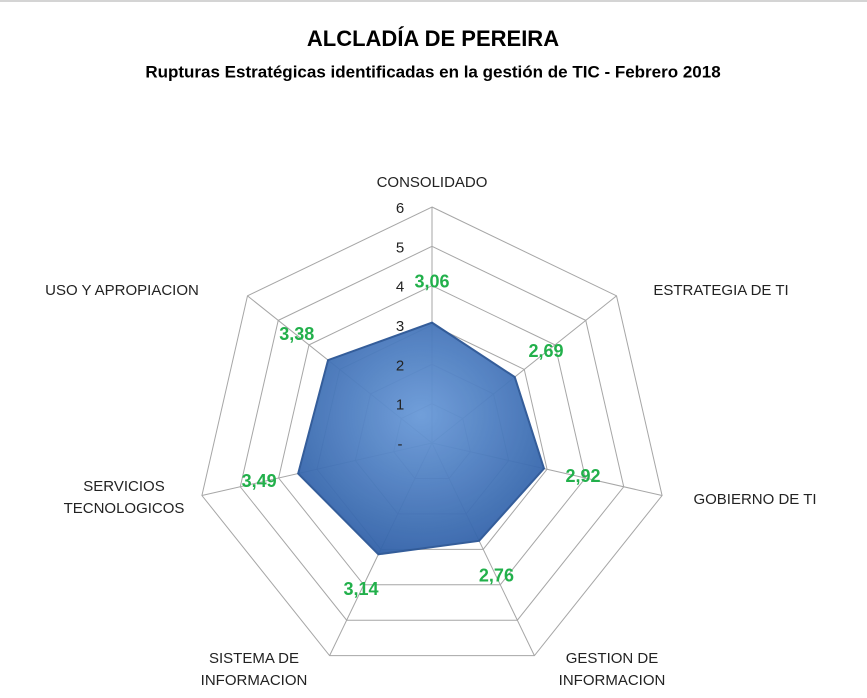 The width and height of the screenshot is (867, 698). What do you see at coordinates (582, 476) in the screenshot?
I see `value-label: 2,92` at bounding box center [582, 476].